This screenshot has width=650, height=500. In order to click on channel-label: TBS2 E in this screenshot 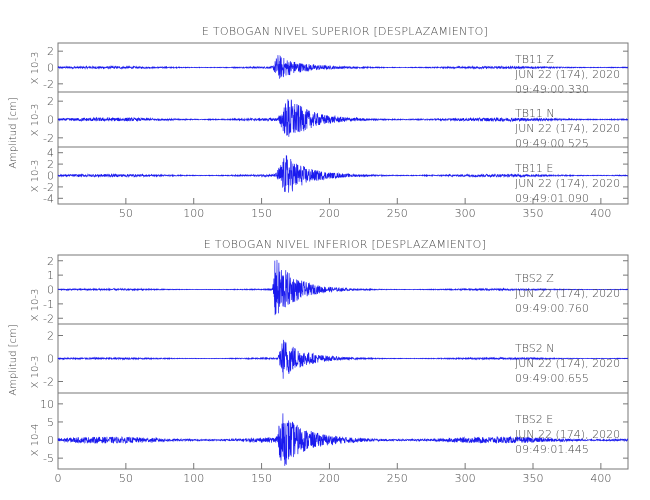, I will do `click(534, 419)`.